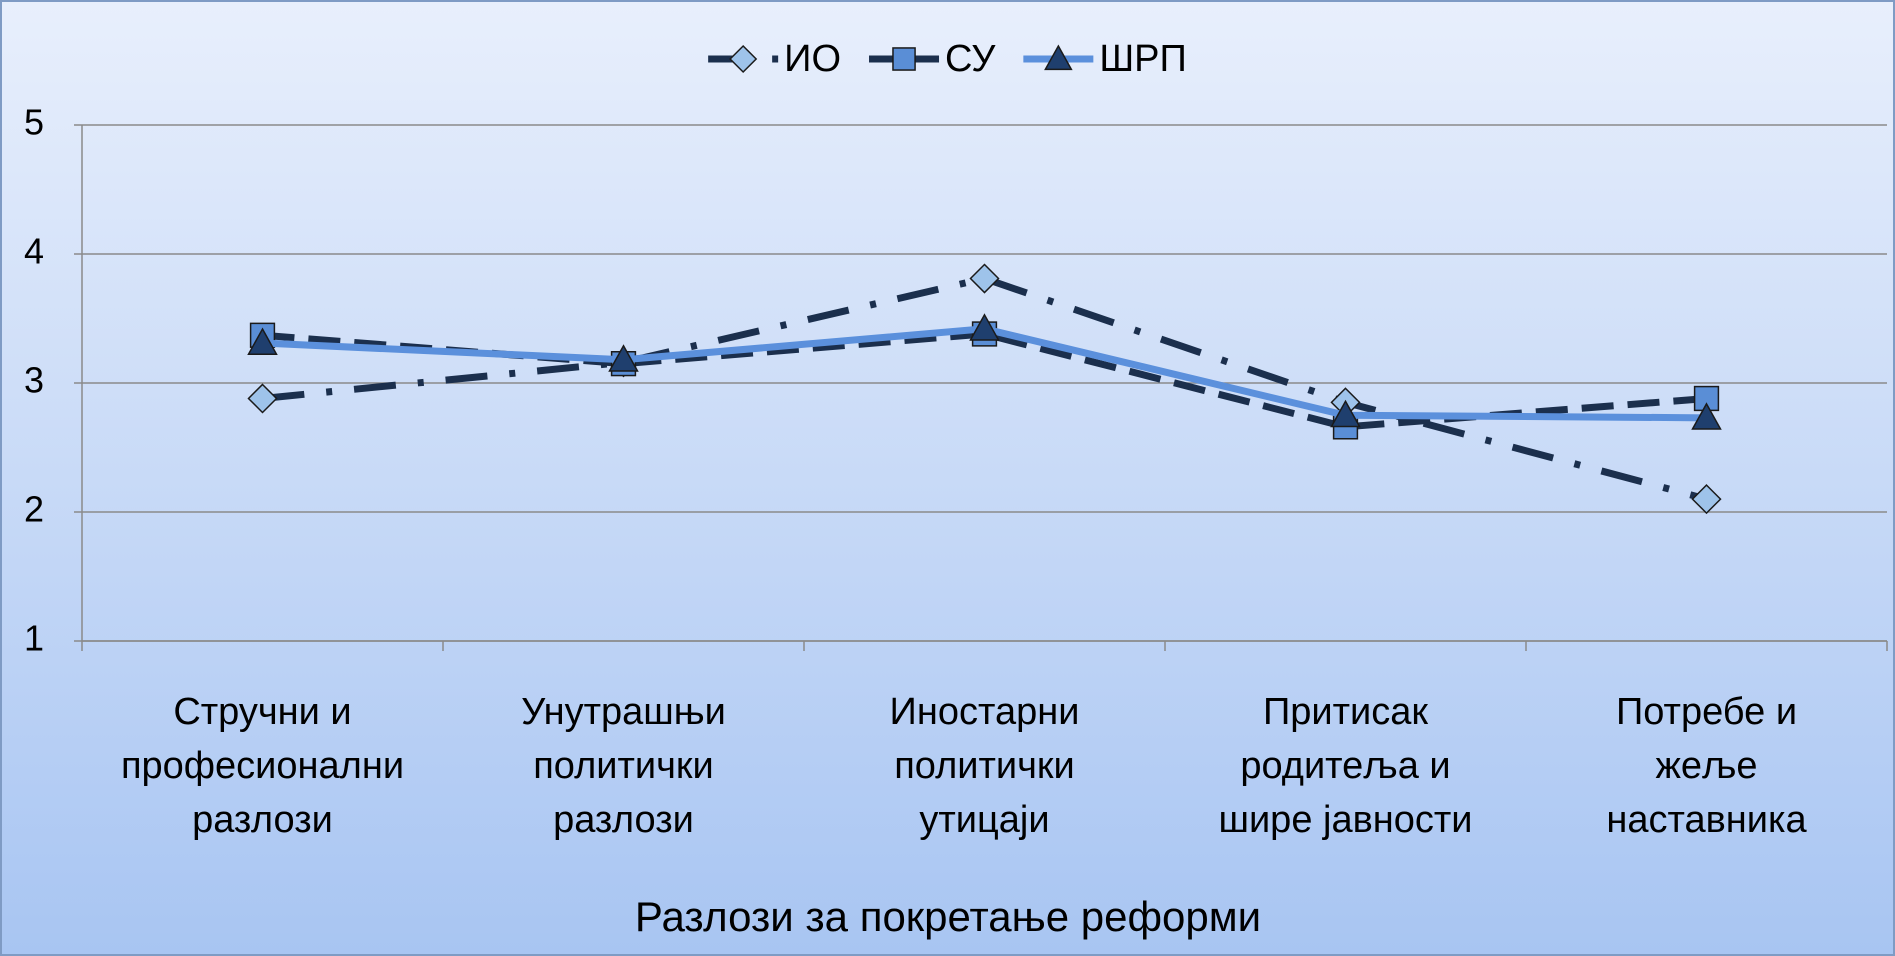  Describe the element at coordinates (34, 251) in the screenshot. I see `y-tick-label: 4` at that location.